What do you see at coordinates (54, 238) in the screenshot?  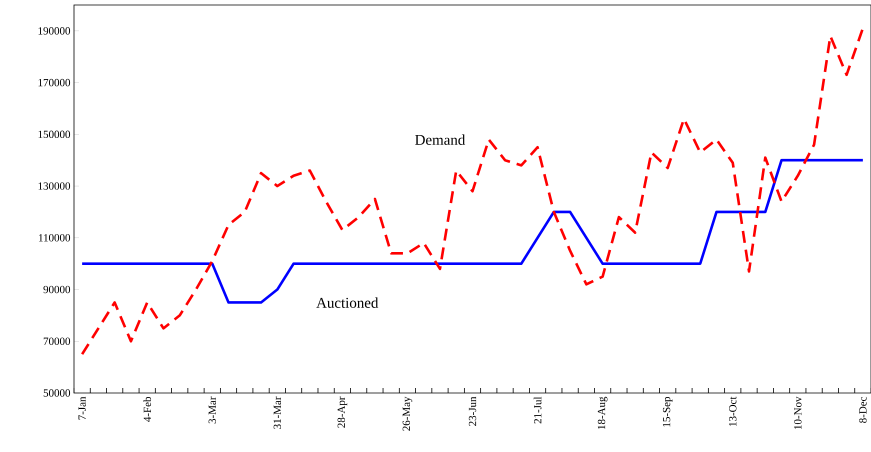 I see `y-tick-label: 110000` at bounding box center [54, 238].